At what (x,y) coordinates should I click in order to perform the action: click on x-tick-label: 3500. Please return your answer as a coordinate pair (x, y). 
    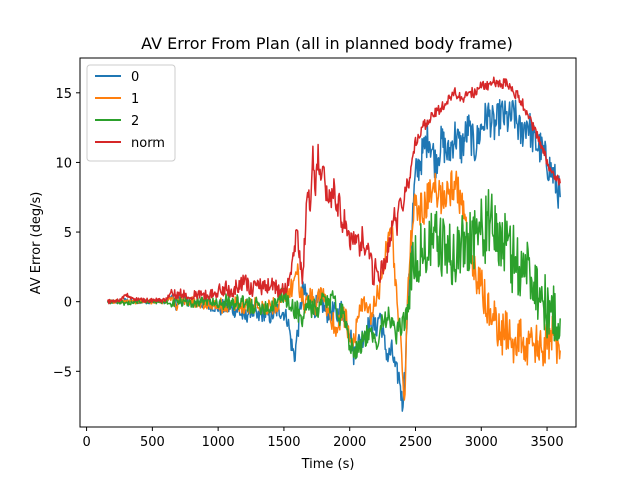
    Looking at the image, I should click on (547, 442).